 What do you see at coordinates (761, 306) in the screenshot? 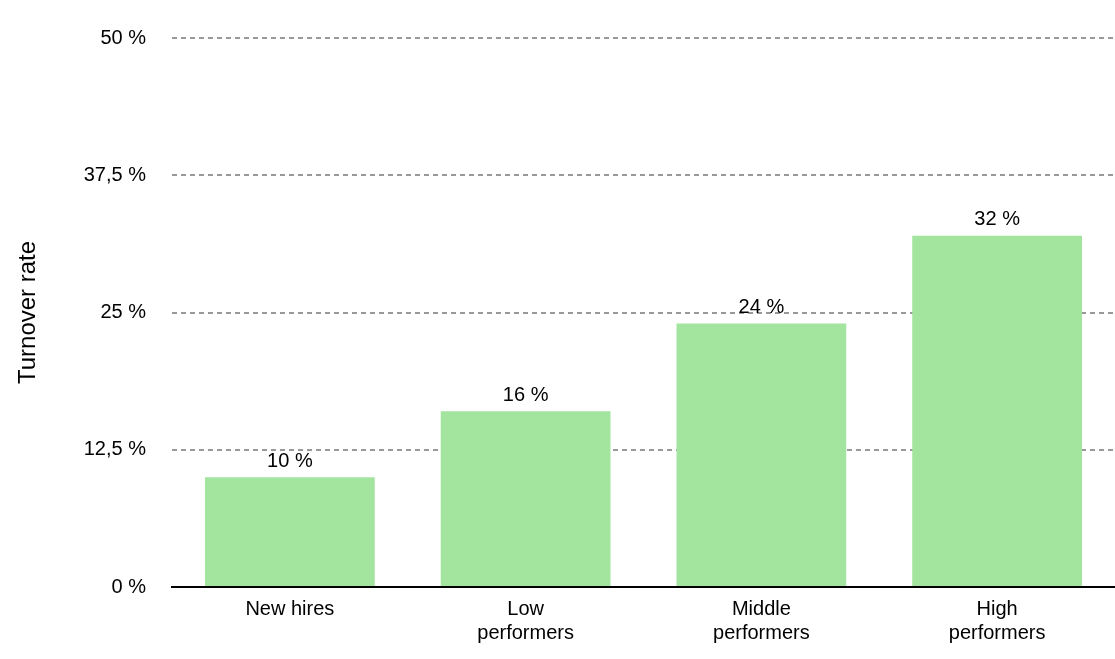
I see `data-label: 24 %` at bounding box center [761, 306].